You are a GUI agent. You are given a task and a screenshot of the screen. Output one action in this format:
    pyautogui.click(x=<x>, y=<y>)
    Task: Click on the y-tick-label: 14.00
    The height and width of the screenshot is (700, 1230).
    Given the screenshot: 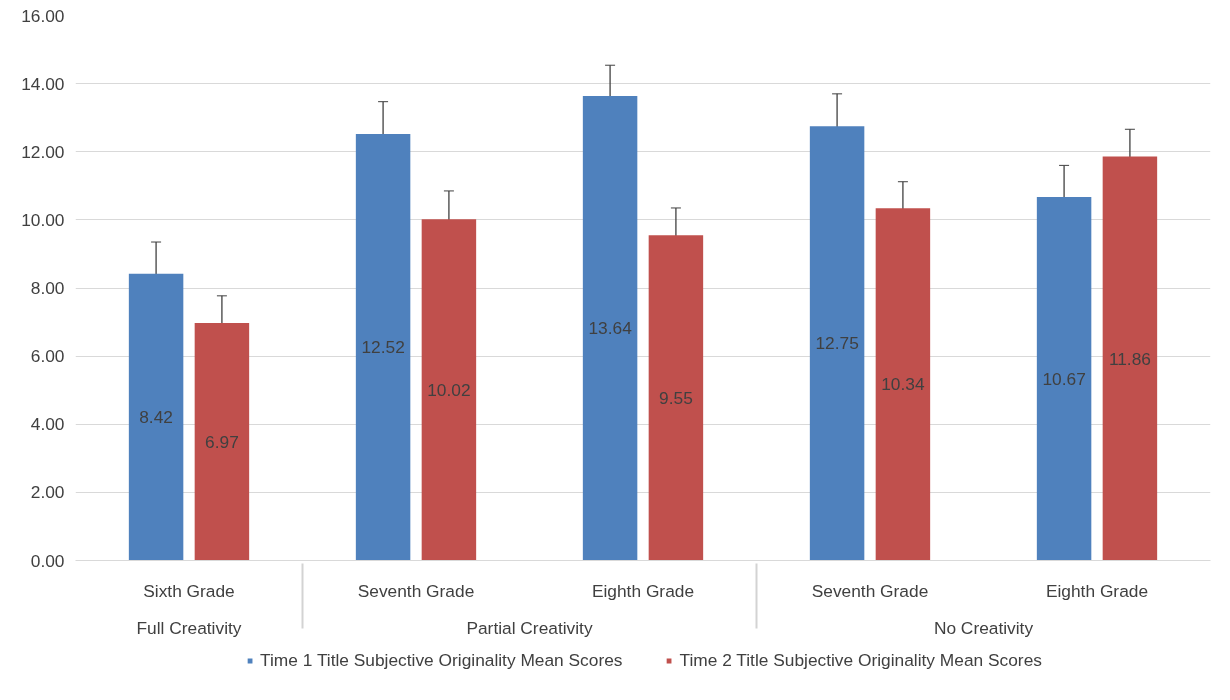 What is the action you would take?
    pyautogui.click(x=43, y=83)
    